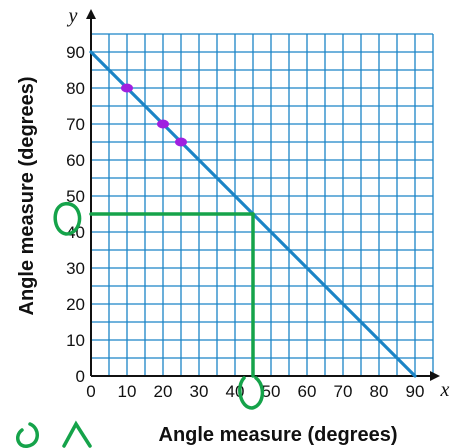 The height and width of the screenshot is (448, 454). What do you see at coordinates (75, 52) in the screenshot?
I see `y-tick-label: 90` at bounding box center [75, 52].